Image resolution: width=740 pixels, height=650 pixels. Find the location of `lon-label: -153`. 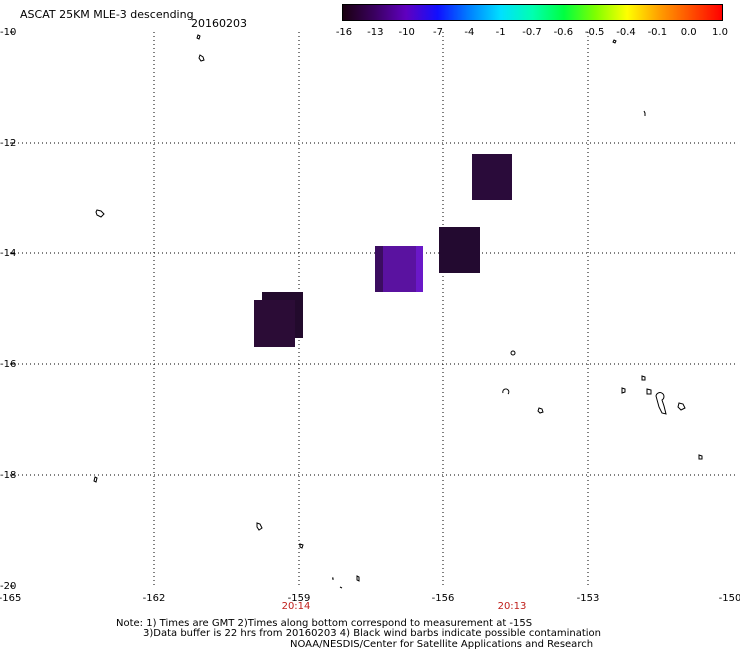

lon-label: -153 is located at coordinates (588, 598).